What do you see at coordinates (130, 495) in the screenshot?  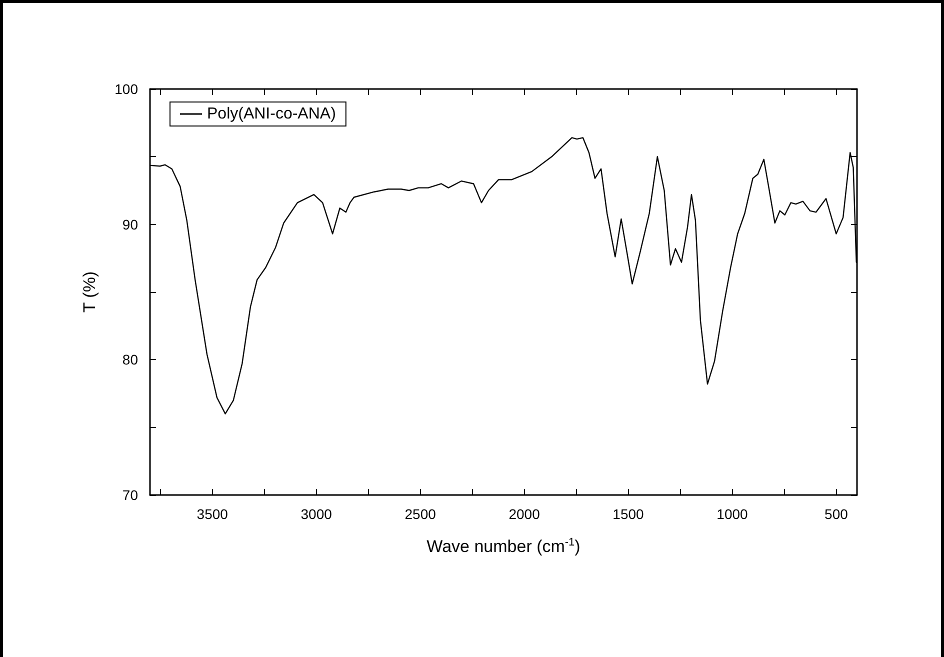 I see `y-tick-label: 70` at bounding box center [130, 495].